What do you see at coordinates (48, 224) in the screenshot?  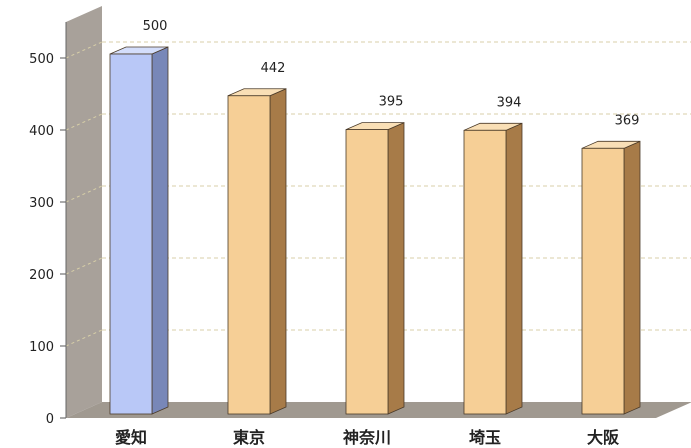 I see `y-axis: 0 100 200 300 400 500` at bounding box center [48, 224].